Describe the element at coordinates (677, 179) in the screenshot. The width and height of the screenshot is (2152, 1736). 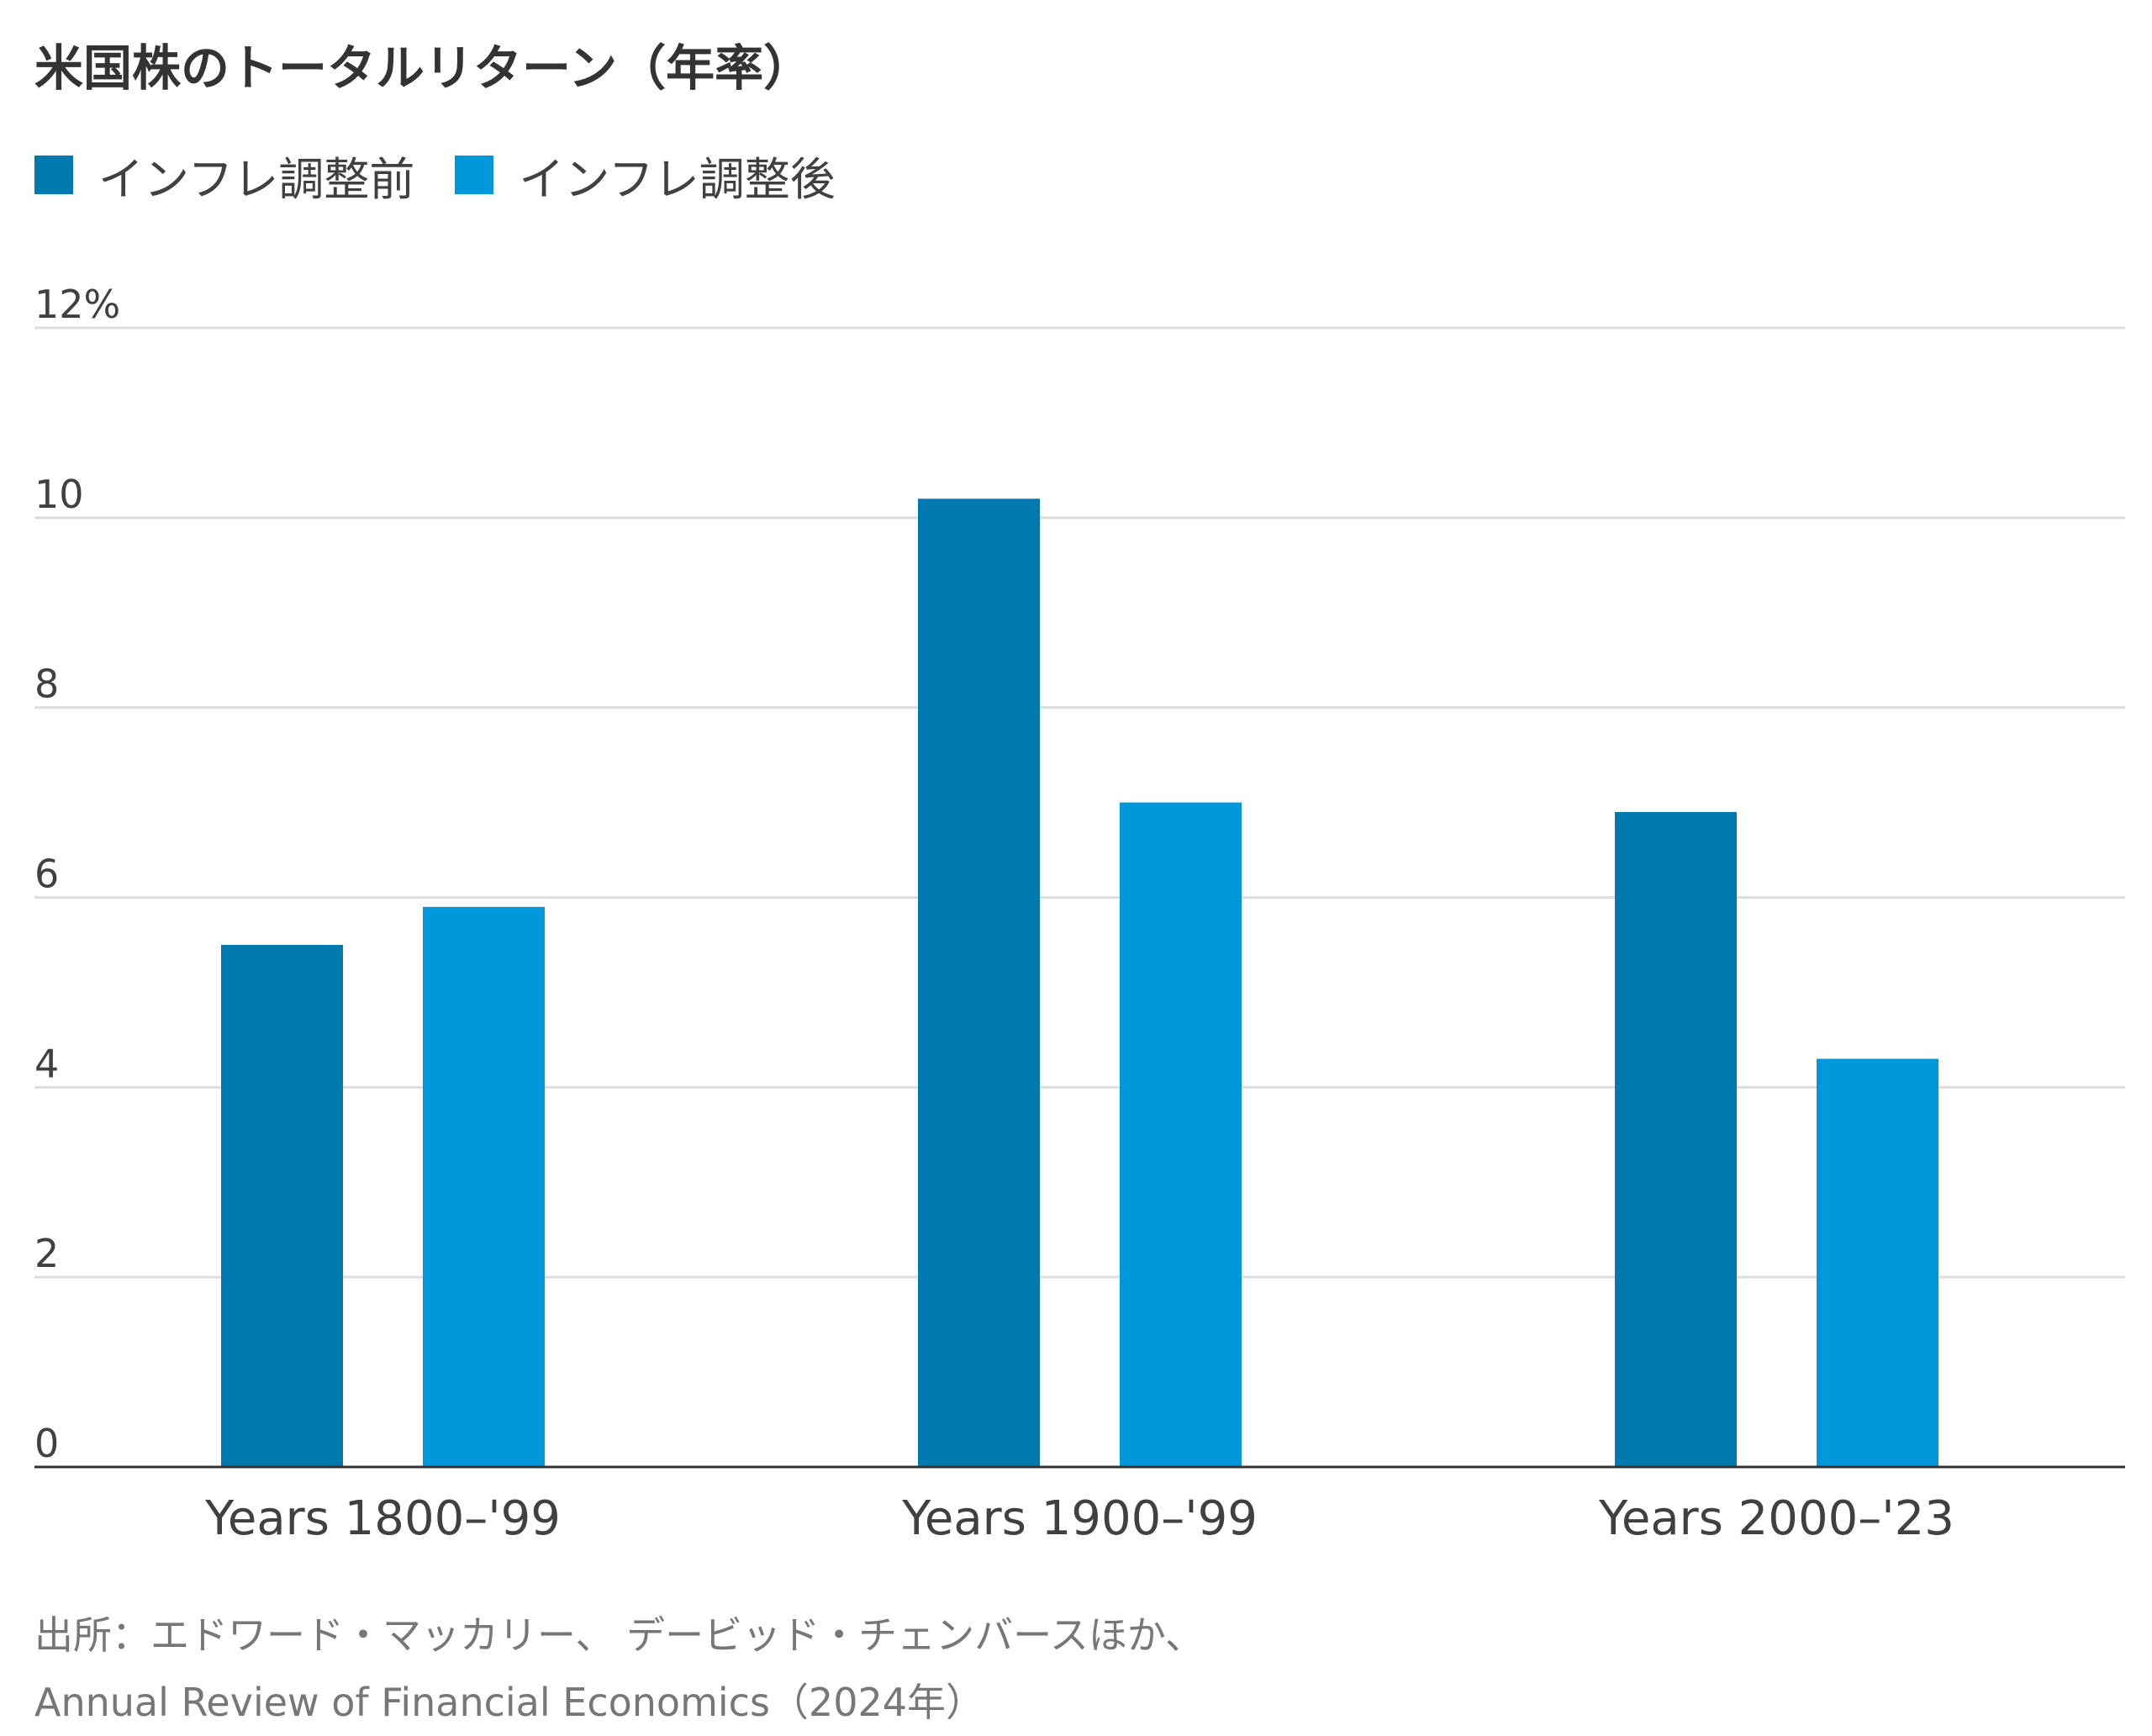
I see `legend-label-after: インフレ調整後` at that location.